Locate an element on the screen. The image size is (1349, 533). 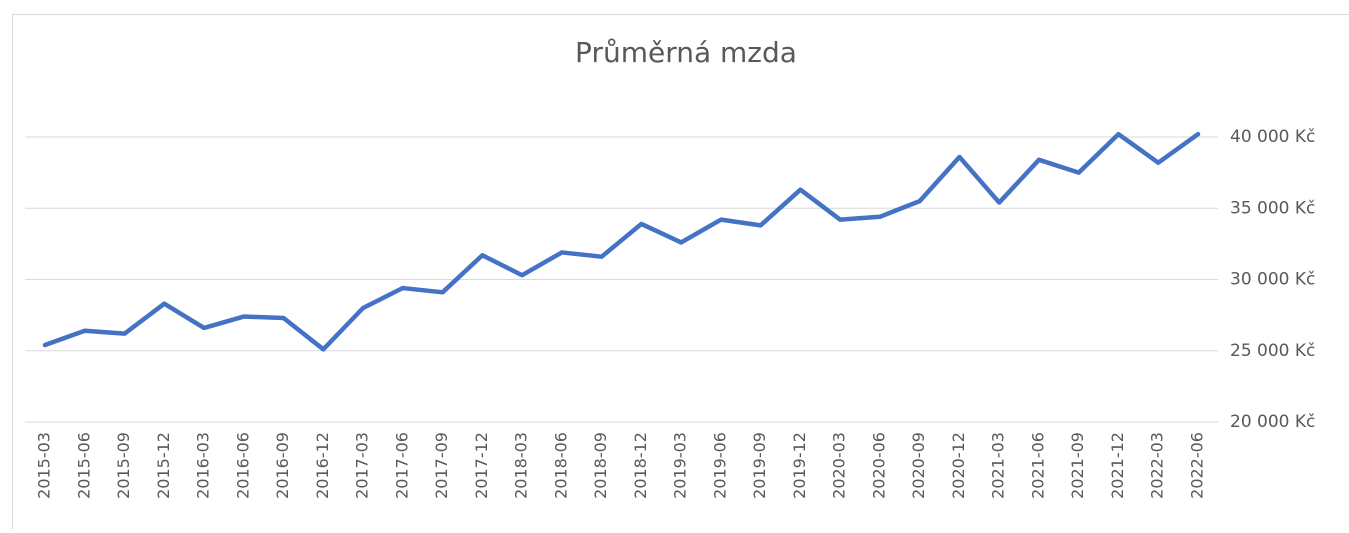
x-tick-label: 2020-03 is located at coordinates (839, 465).